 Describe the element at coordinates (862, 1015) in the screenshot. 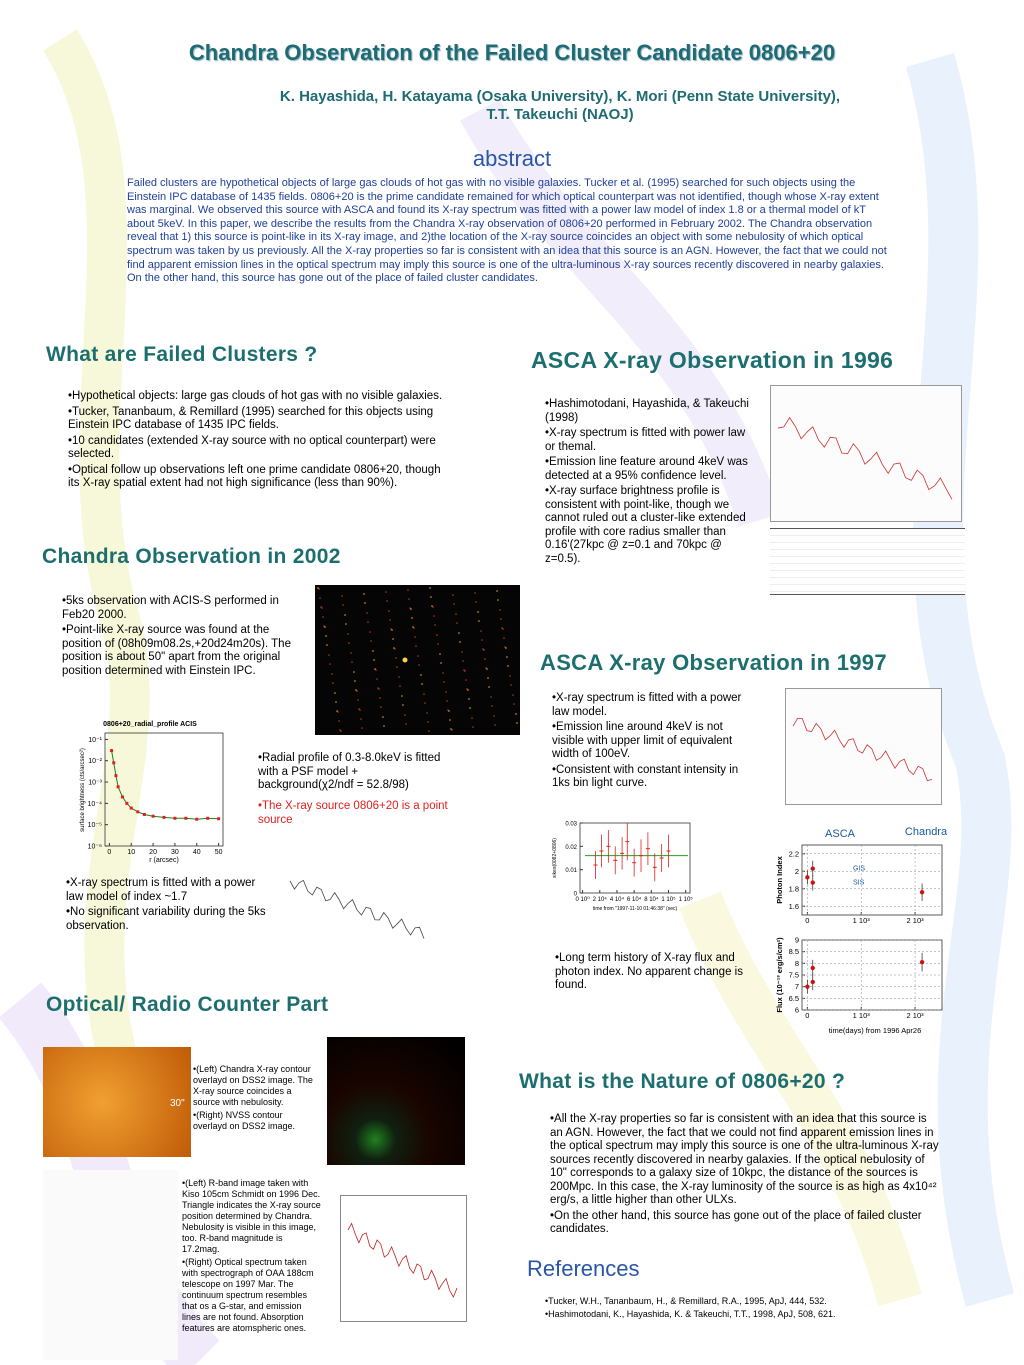

I see `x-tick-label: 1 10³` at that location.